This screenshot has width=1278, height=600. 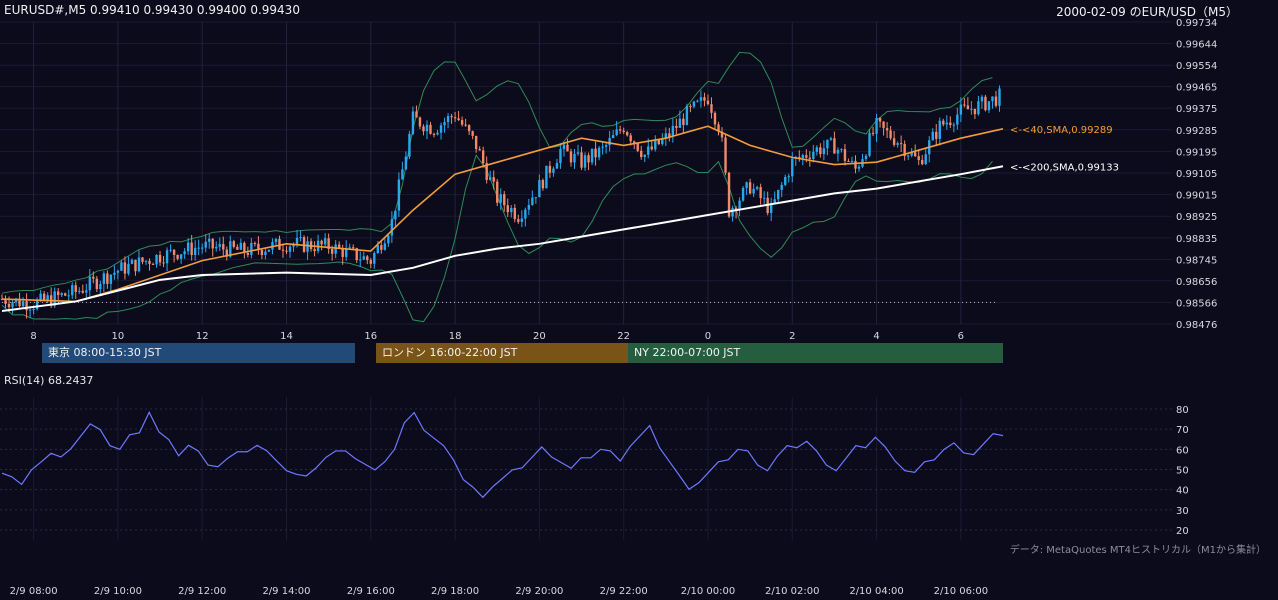 I want to click on hour-tick-label: 12, so click(x=202, y=336).